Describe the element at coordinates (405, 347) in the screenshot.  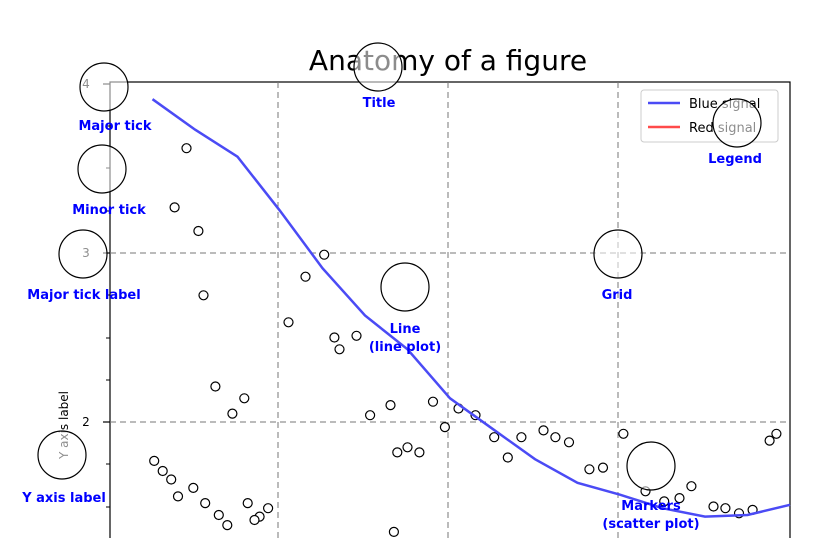
I see `line-annotation-sub: (line plot)` at that location.